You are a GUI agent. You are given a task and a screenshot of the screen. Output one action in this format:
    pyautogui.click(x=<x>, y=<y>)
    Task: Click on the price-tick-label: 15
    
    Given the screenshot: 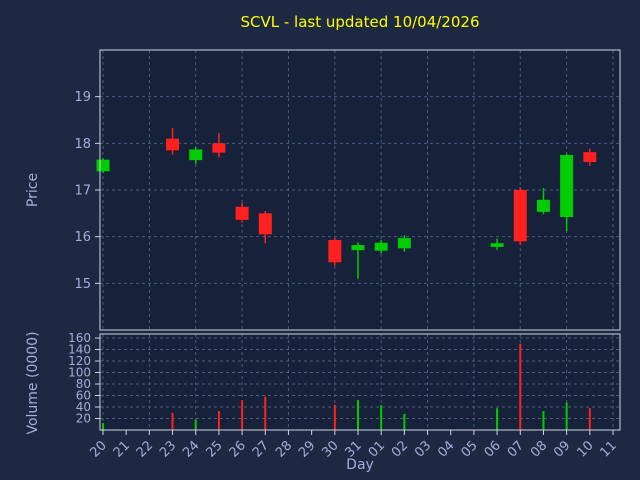 What is the action you would take?
    pyautogui.click(x=82, y=284)
    